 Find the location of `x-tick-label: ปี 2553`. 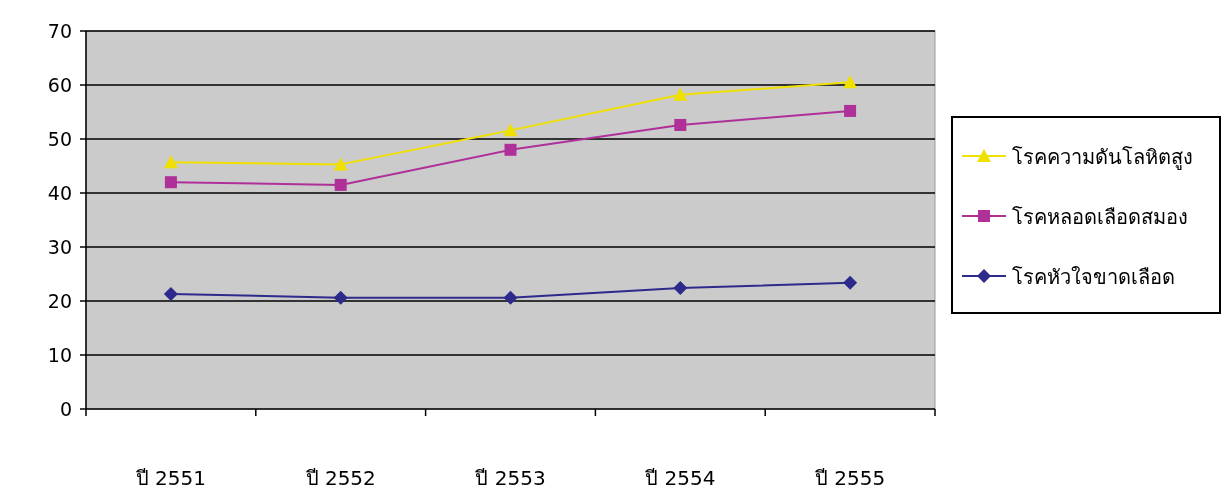

x-tick-label: ปี 2553 is located at coordinates (510, 478).